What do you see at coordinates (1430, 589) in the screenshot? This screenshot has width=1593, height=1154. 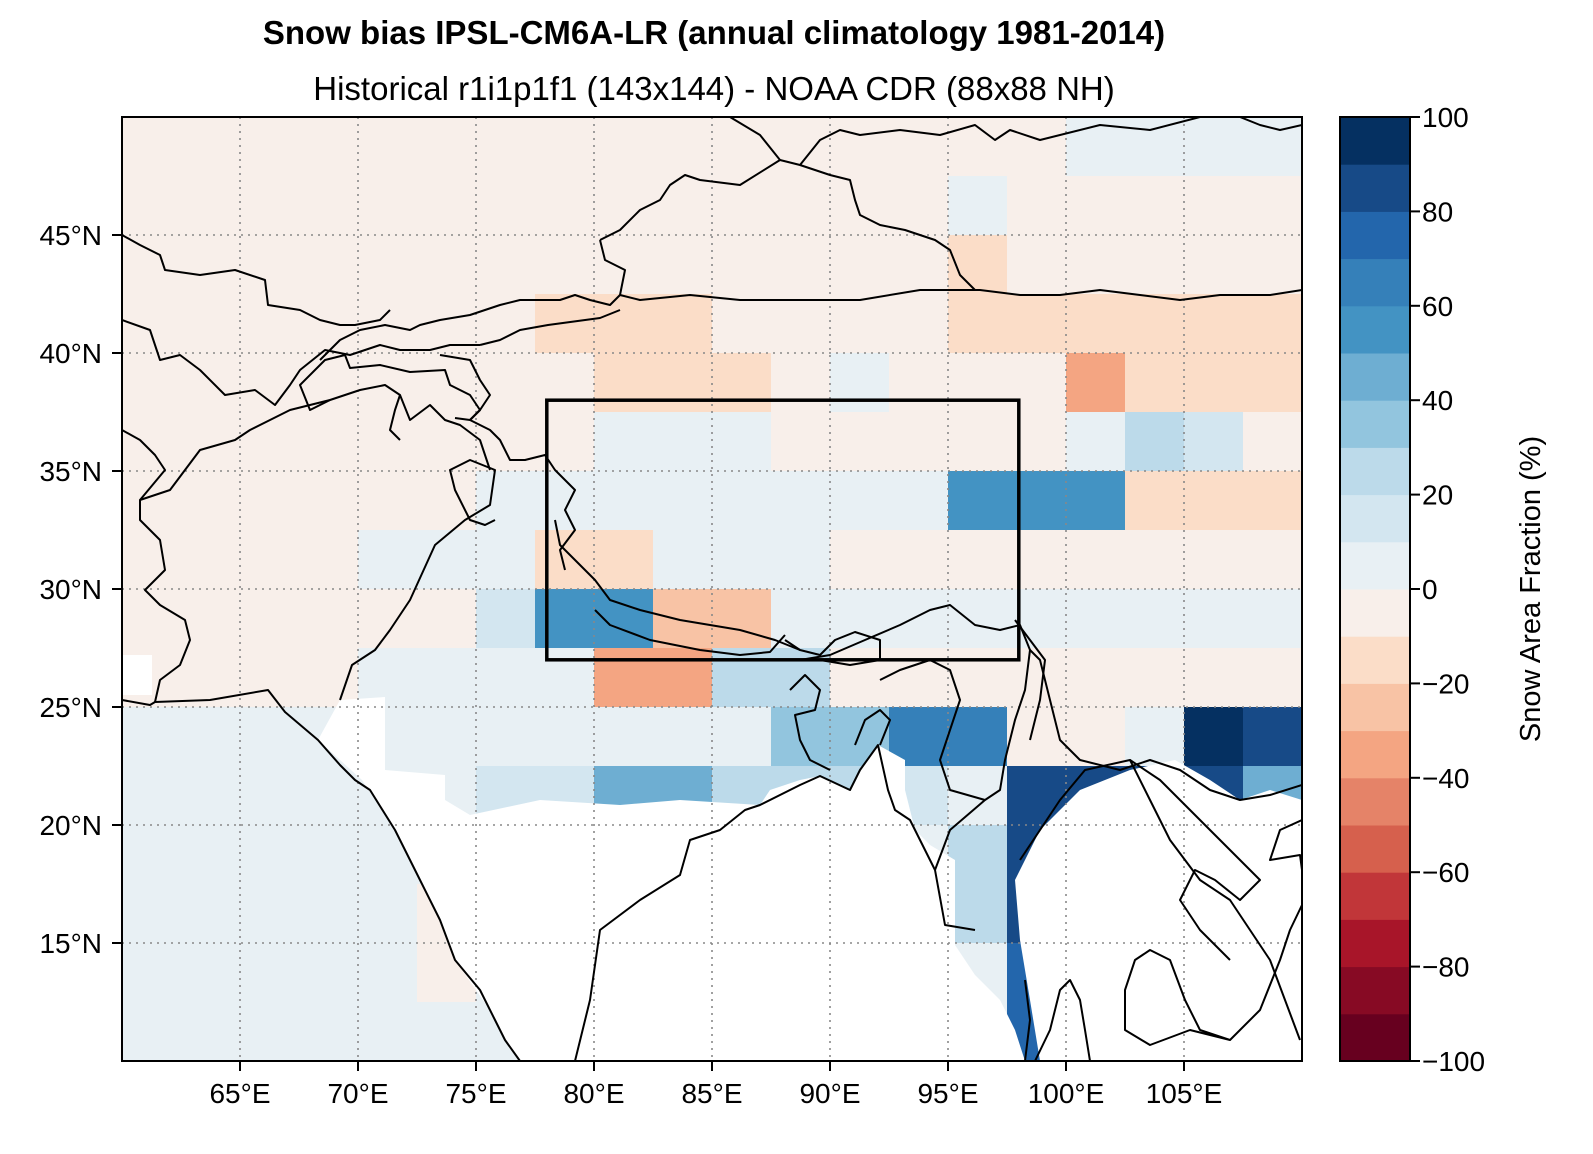 I see `colorbar-tick-label: 0` at bounding box center [1430, 589].